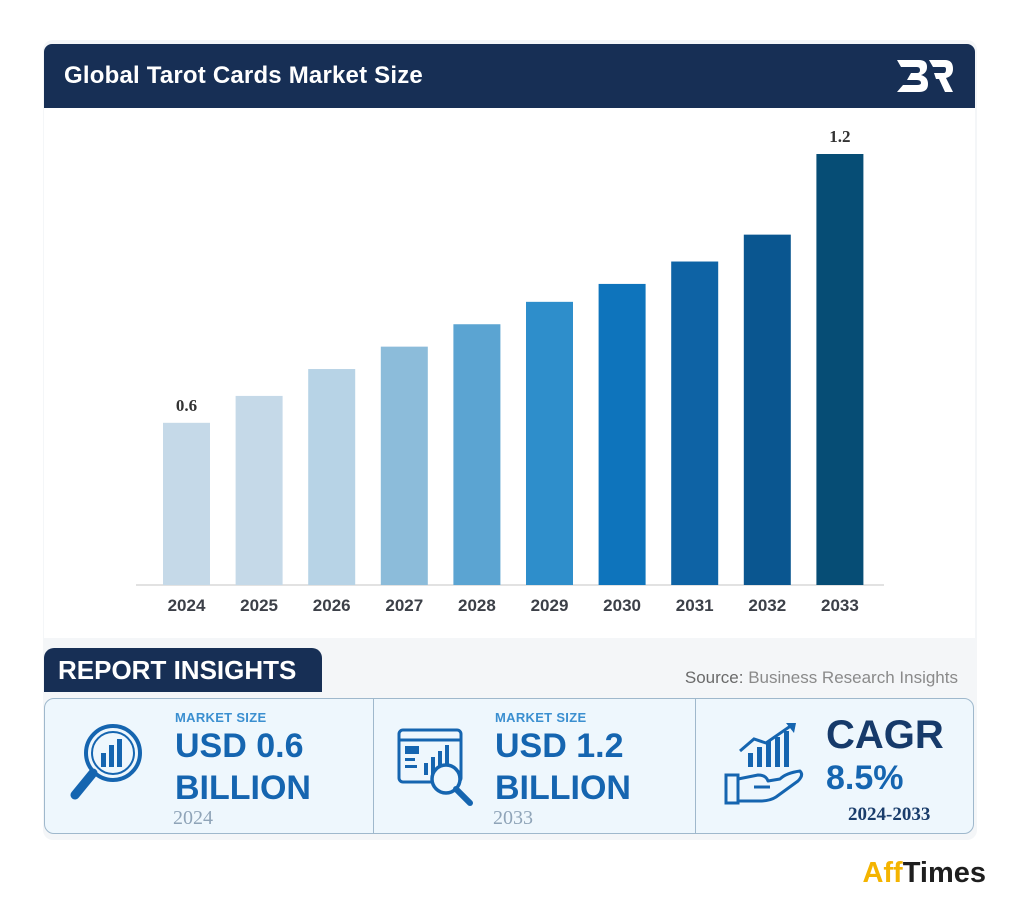  I want to click on magnifier-chart-icon, so click(106, 762).